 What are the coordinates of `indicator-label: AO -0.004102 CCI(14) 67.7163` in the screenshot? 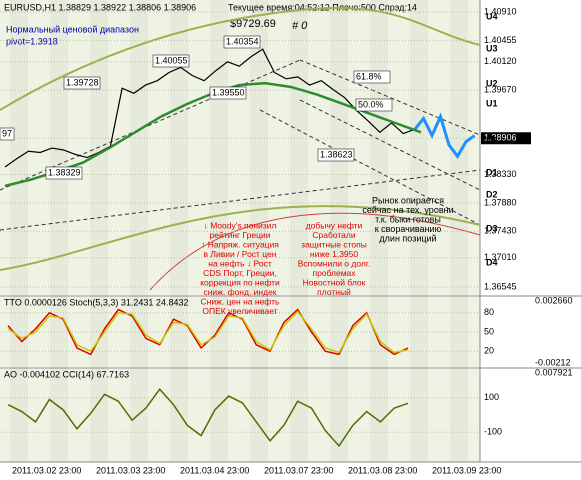 It's located at (66, 374).